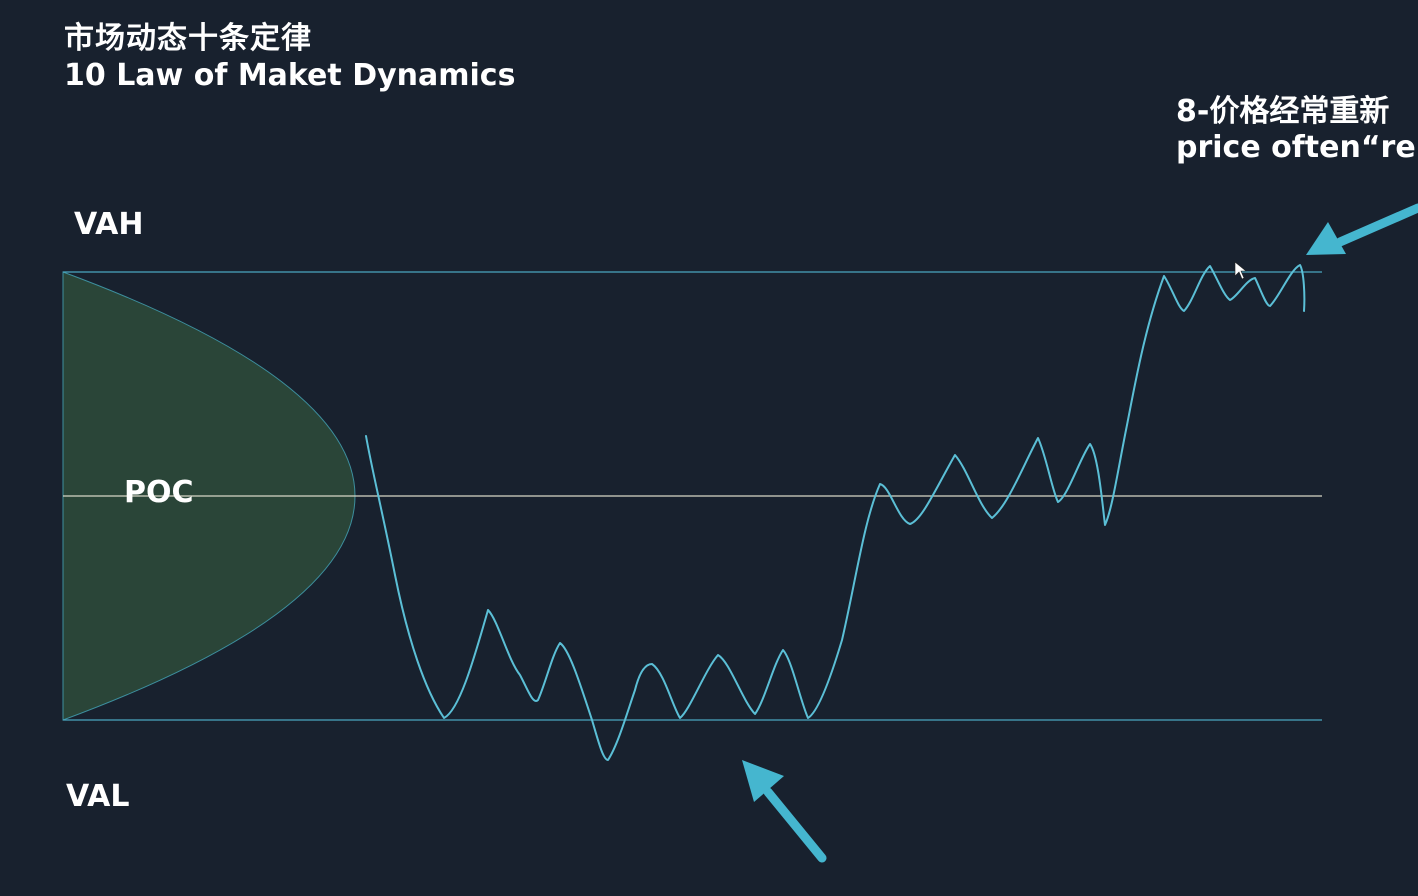 The height and width of the screenshot is (896, 1418). Describe the element at coordinates (784, 811) in the screenshot. I see `arrow-up-left-icon` at that location.